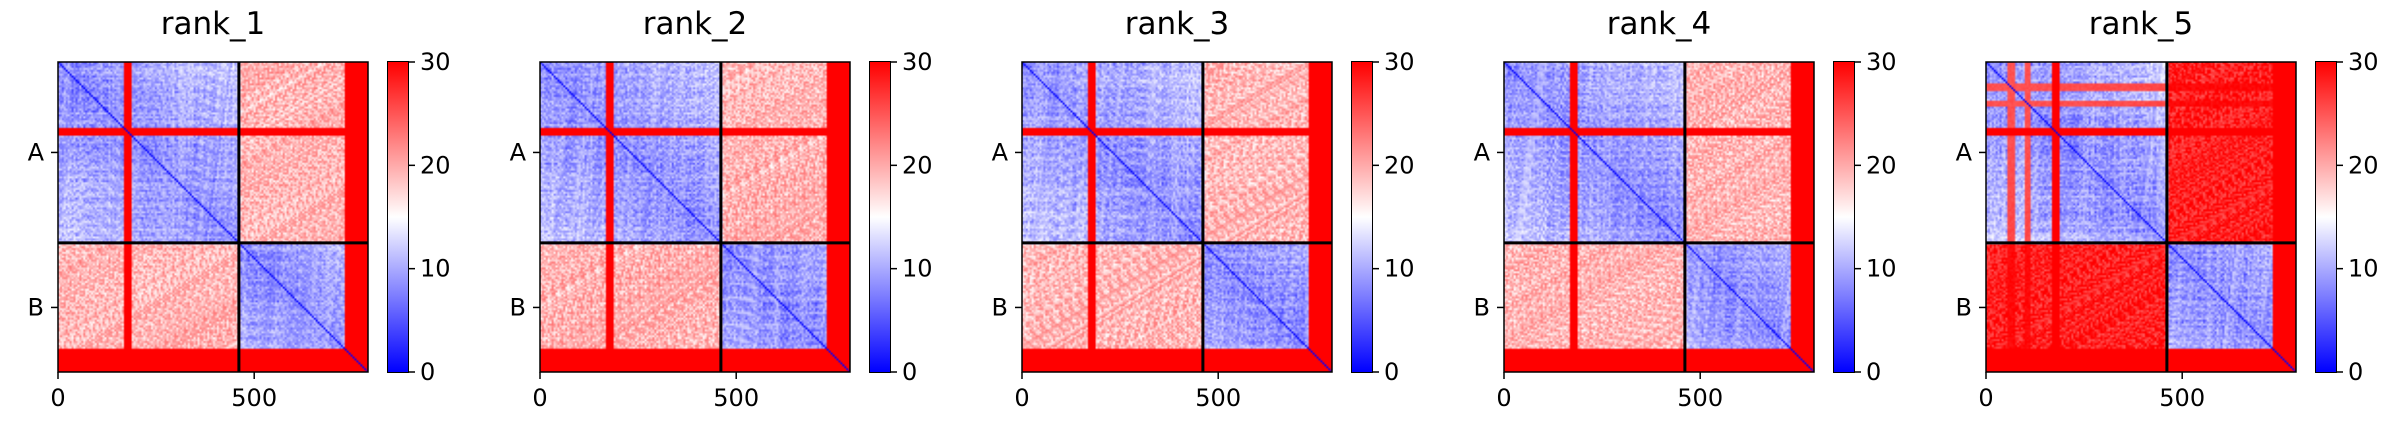 Image resolution: width=2401 pixels, height=438 pixels. Describe the element at coordinates (1177, 24) in the screenshot. I see `panel-title: rank_3` at that location.